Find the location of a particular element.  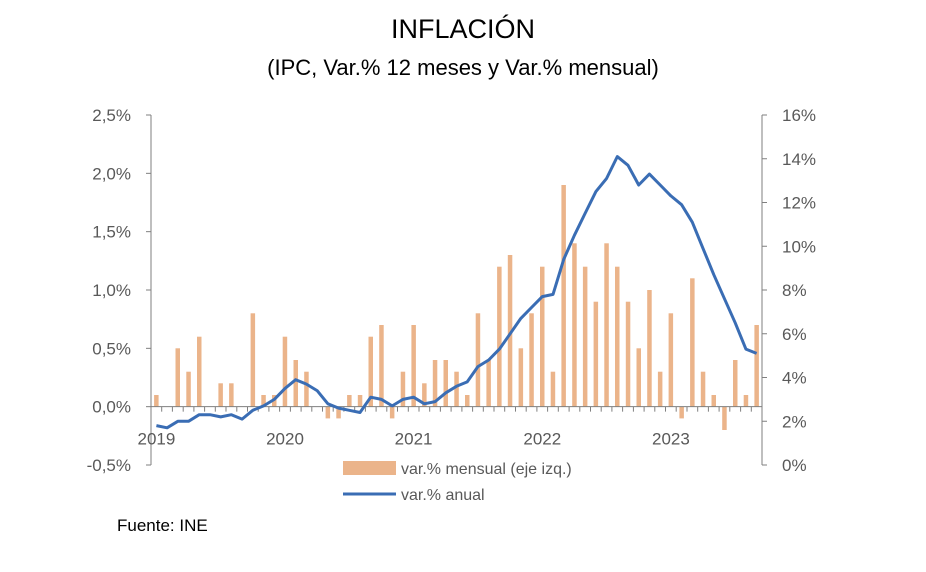

right-tick-label: 10% is located at coordinates (799, 246).